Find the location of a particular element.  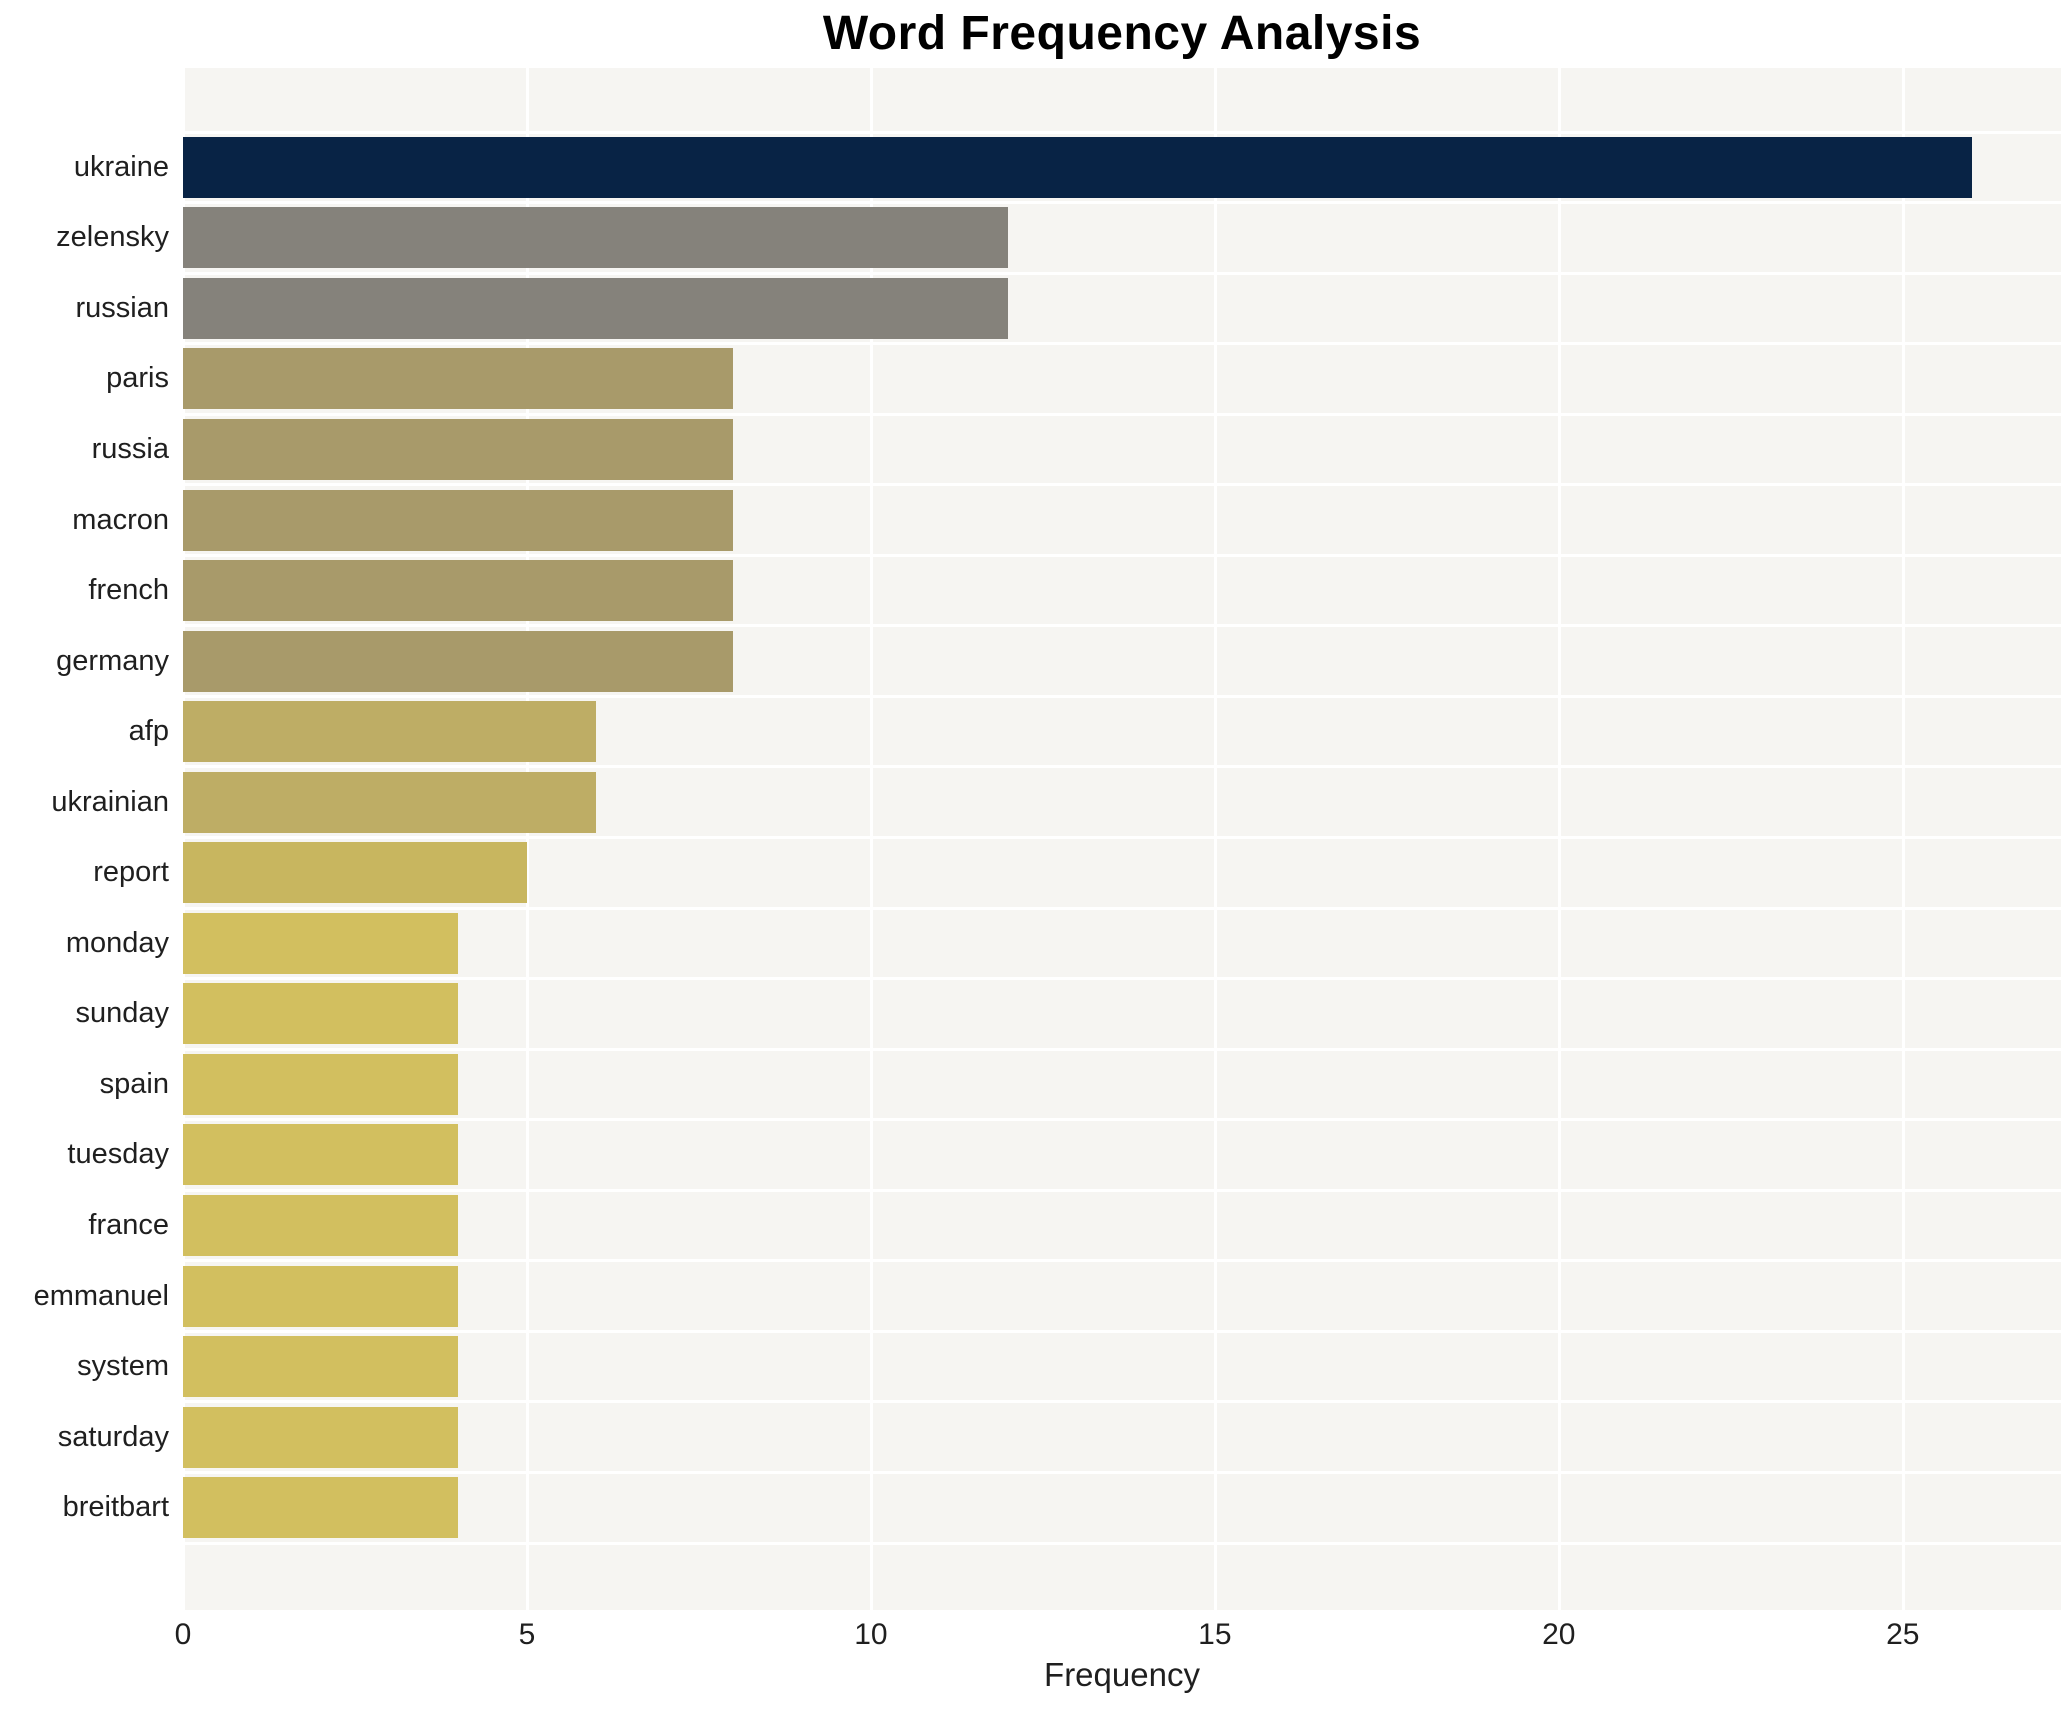

y-tick-label: ukraine is located at coordinates (121, 166).